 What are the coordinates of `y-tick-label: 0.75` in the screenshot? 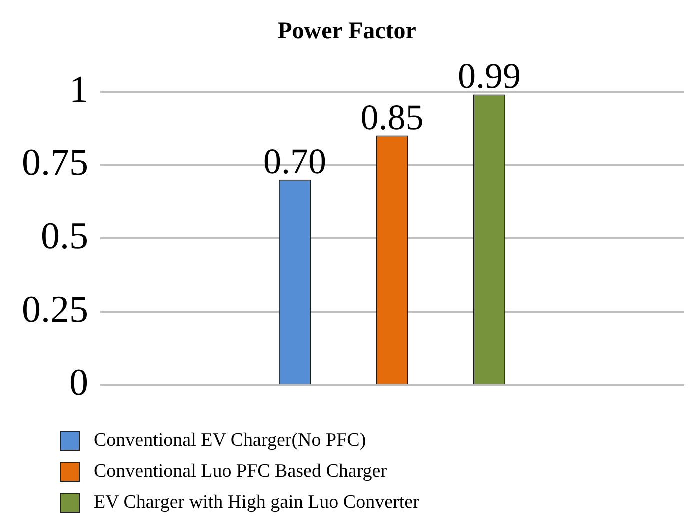 It's located at (55, 163).